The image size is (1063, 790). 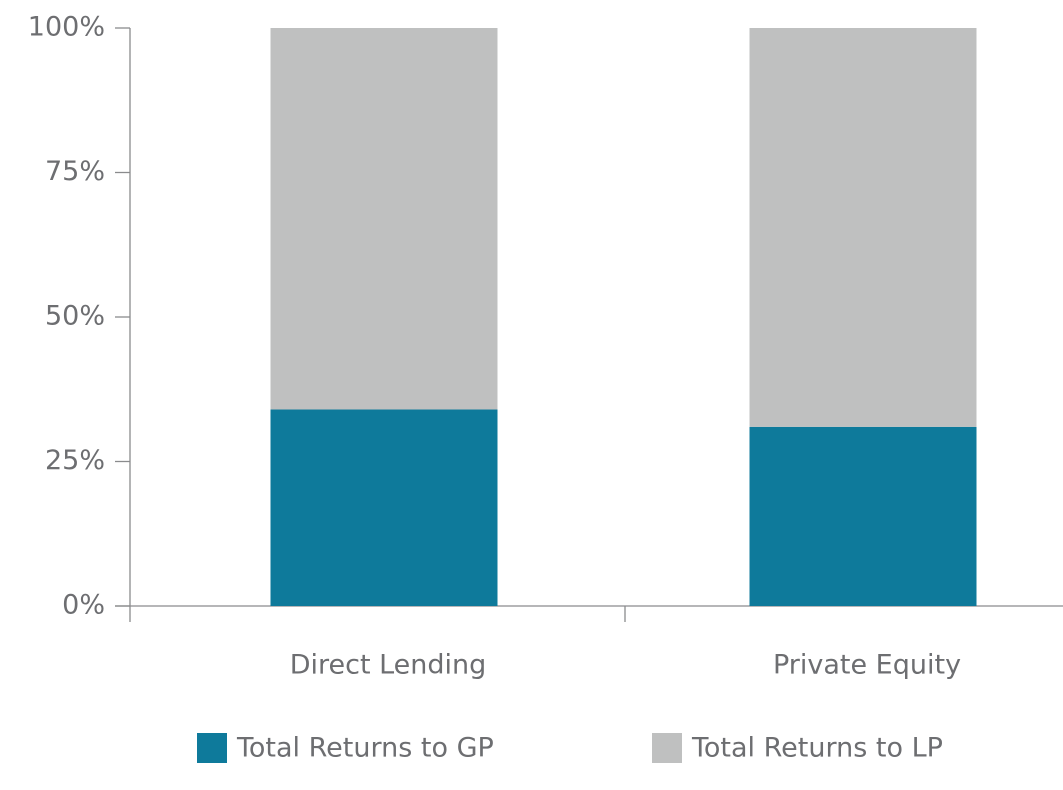 I want to click on legend-label: Total Returns to GP, so click(x=365, y=748).